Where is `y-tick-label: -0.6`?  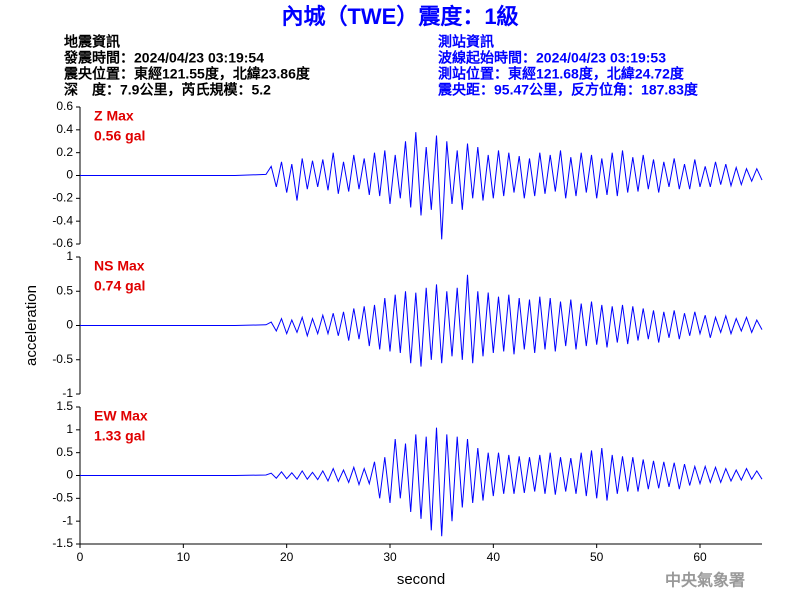
y-tick-label: -0.6 is located at coordinates (62, 243).